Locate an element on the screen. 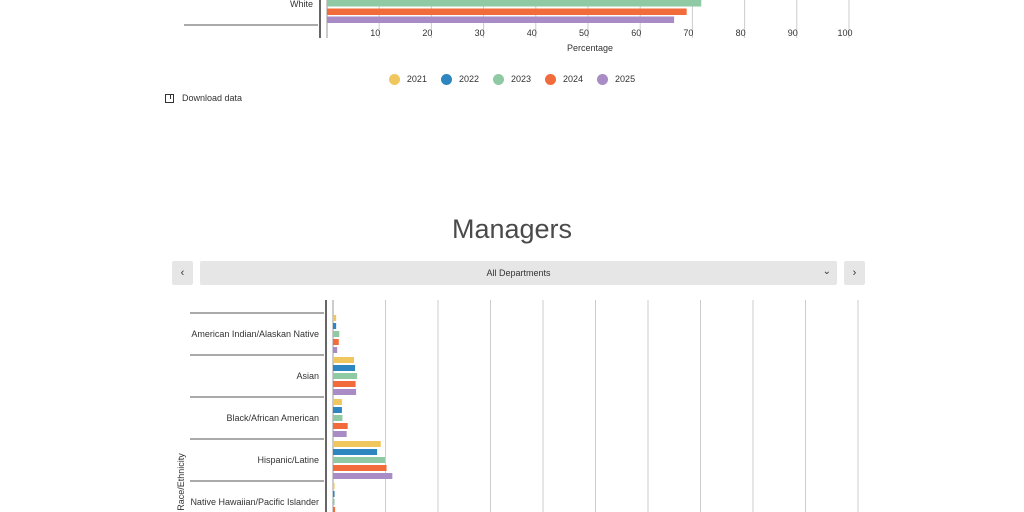  next-department-button: › is located at coordinates (854, 273).